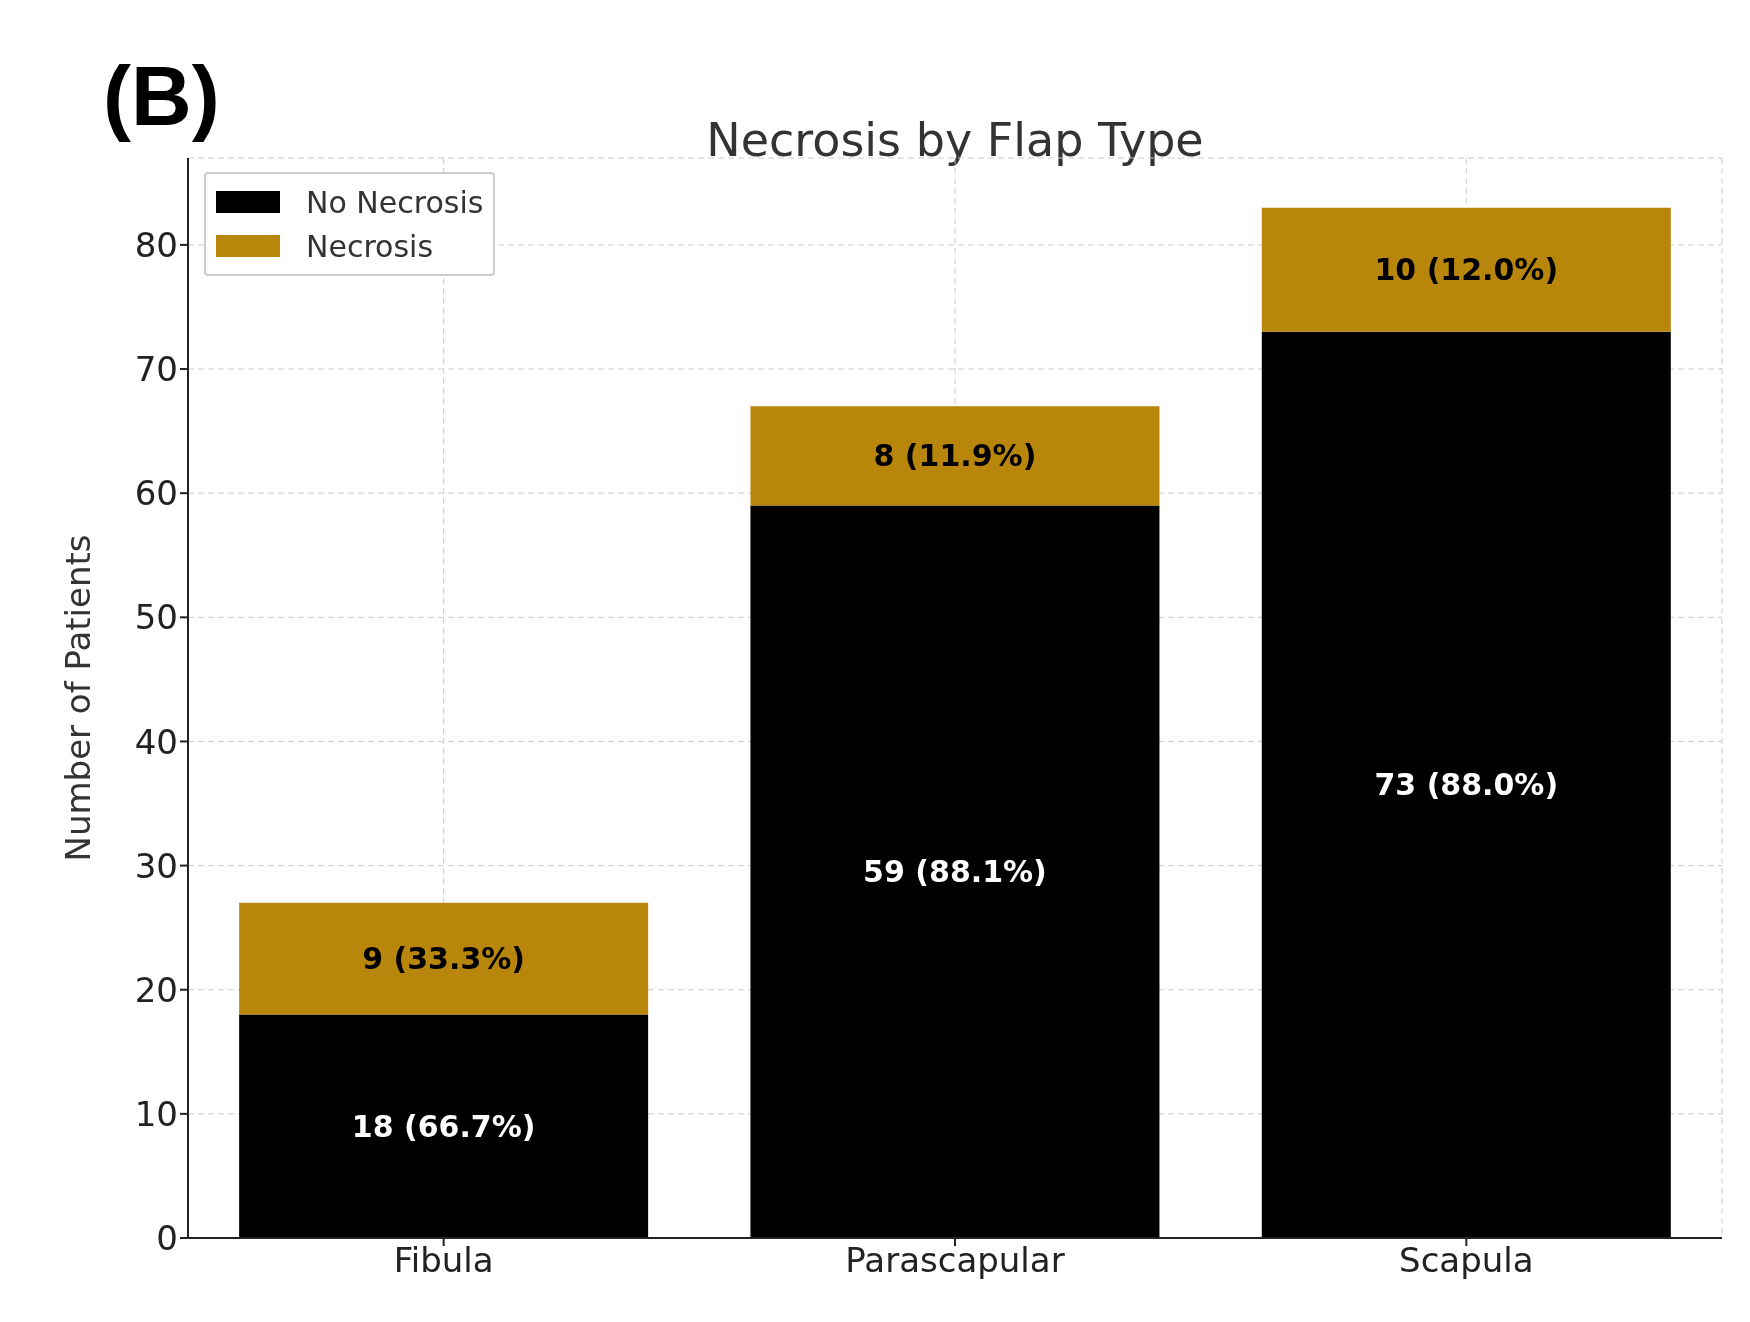 The height and width of the screenshot is (1322, 1750). What do you see at coordinates (395, 202) in the screenshot?
I see `legend-label: No Necrosis` at bounding box center [395, 202].